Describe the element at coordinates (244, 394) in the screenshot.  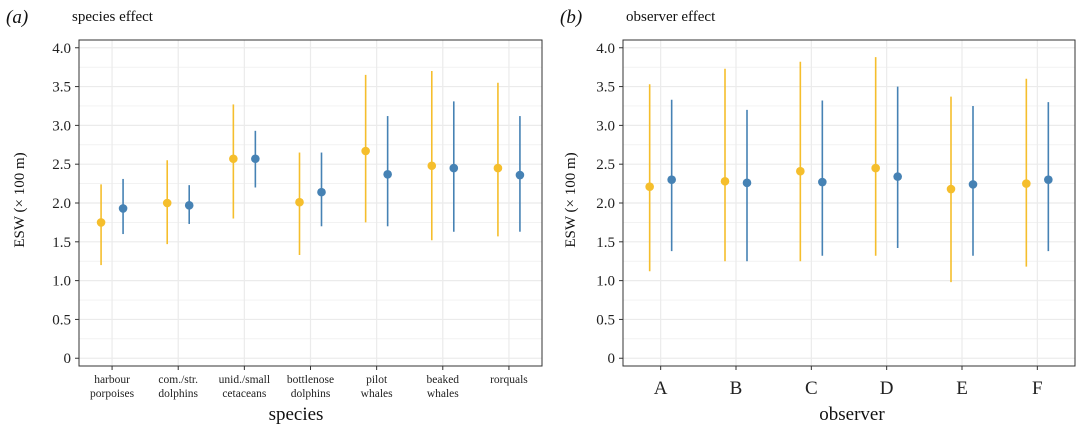
I see `x-tick-label: cetaceans` at that location.